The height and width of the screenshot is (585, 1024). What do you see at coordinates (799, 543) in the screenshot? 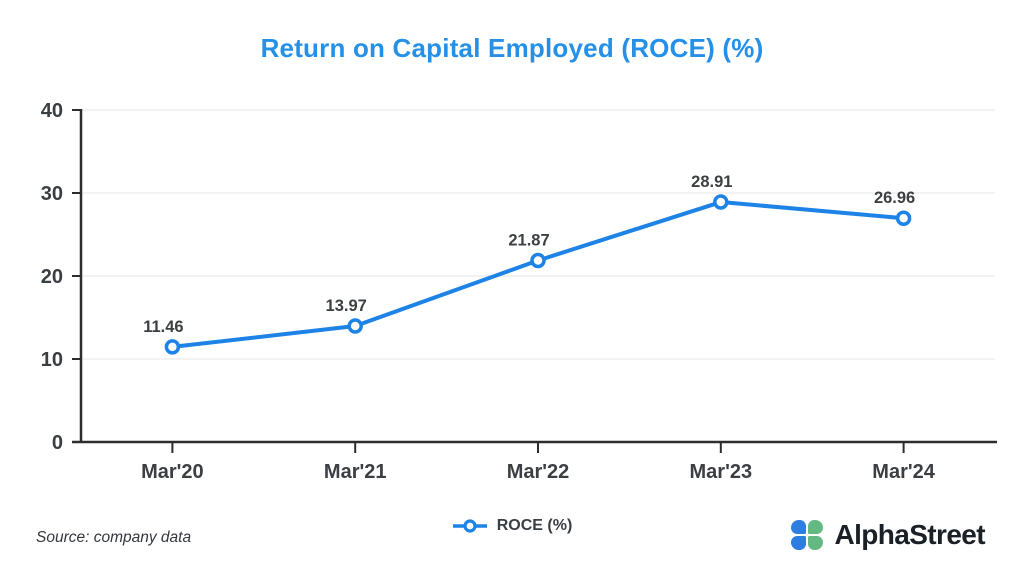
I see `logo-petal-bottom-left` at bounding box center [799, 543].